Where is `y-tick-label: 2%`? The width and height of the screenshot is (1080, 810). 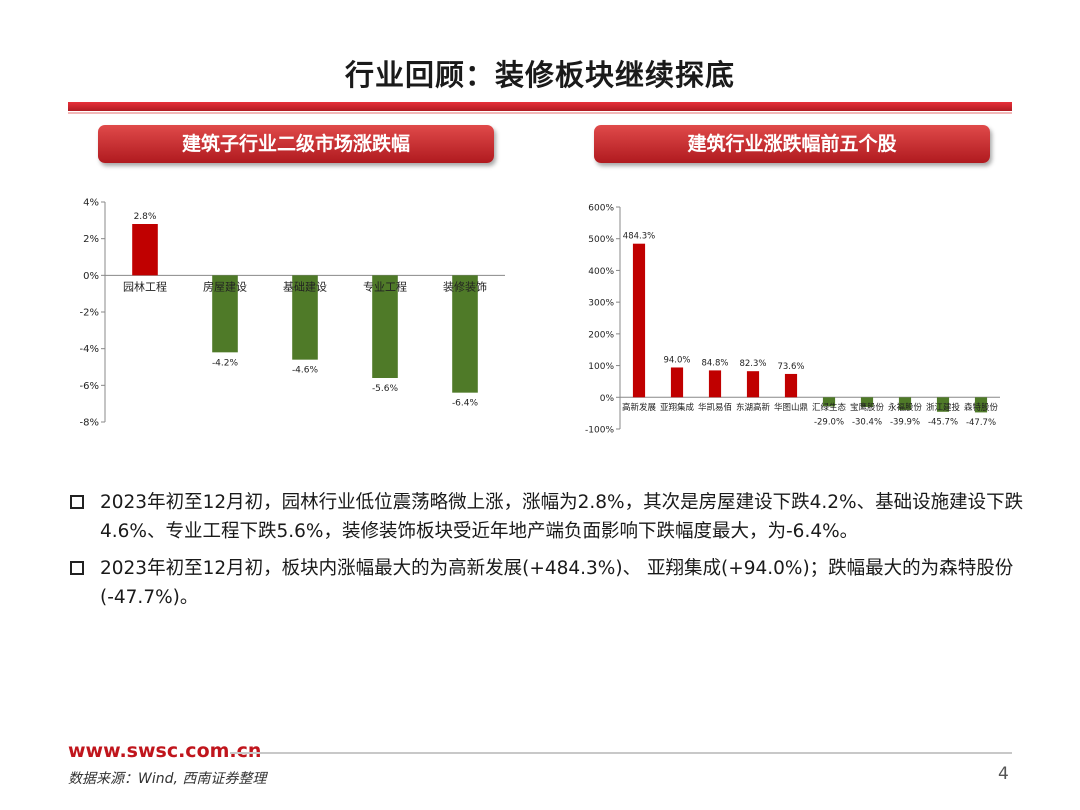
y-tick-label: 2% is located at coordinates (91, 239).